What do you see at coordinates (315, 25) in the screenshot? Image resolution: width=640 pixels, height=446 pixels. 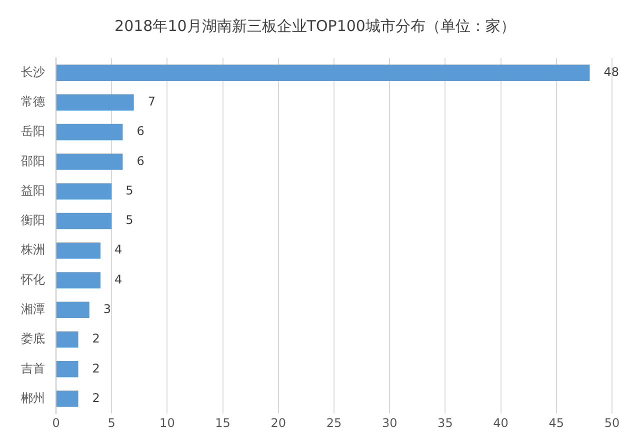 I see `chart-title: 2018年10月湖南新三板企业TOP100城市分布（单位：家）` at bounding box center [315, 25].